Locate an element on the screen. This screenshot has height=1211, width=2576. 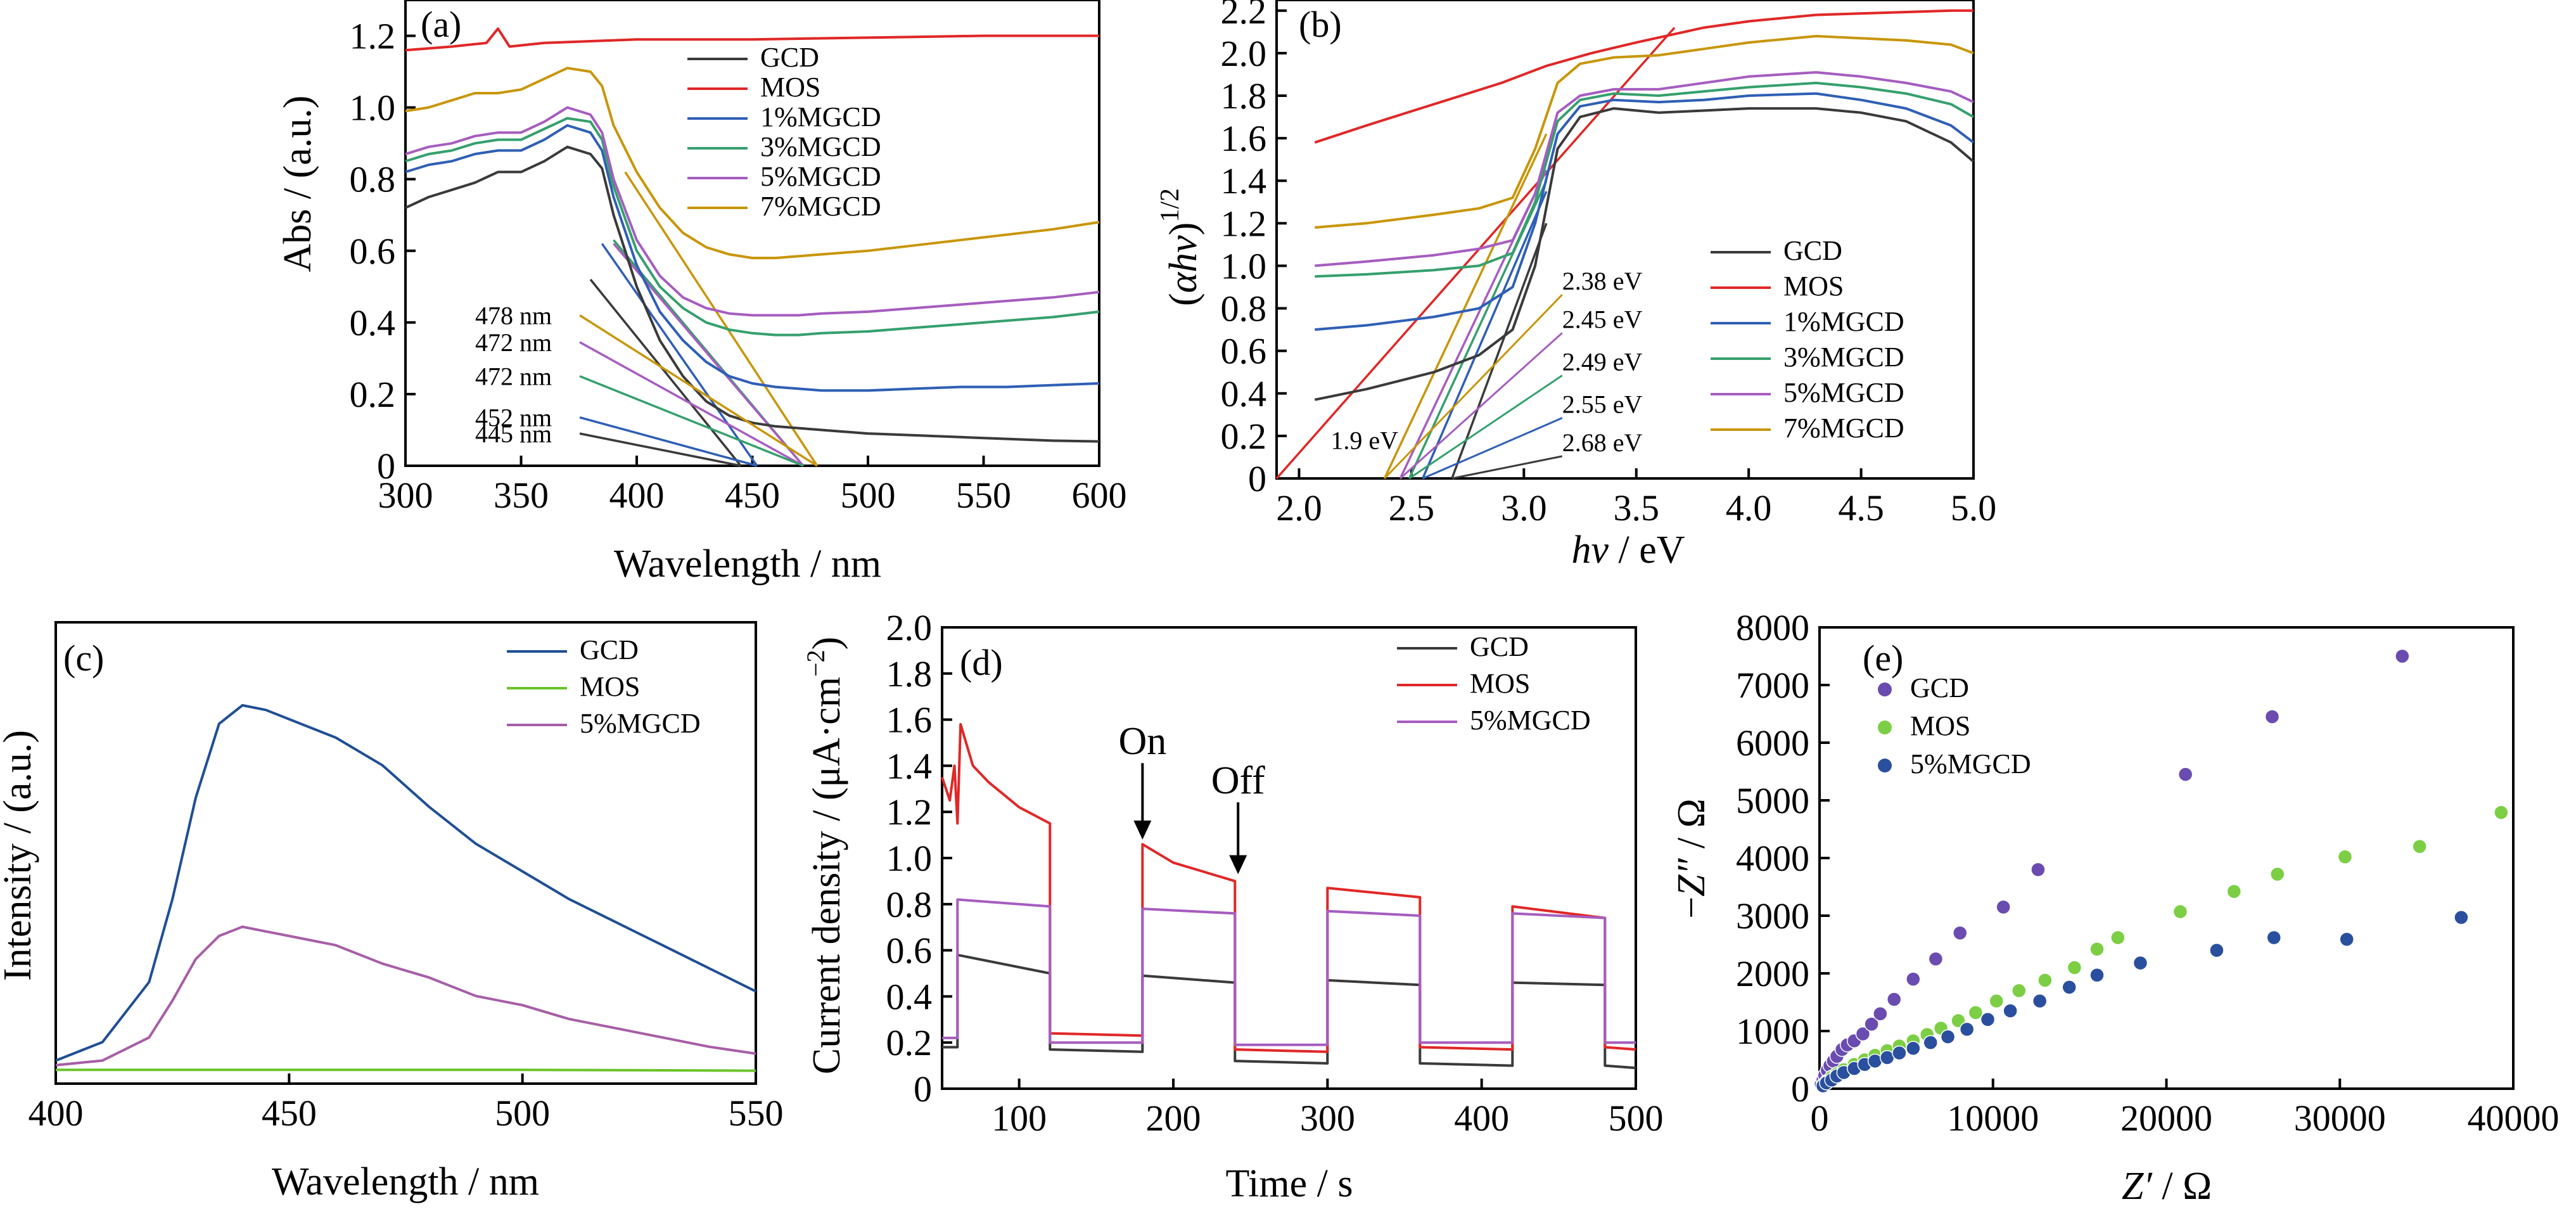
panel-d-ytick-label: 1.4 is located at coordinates (910, 765).